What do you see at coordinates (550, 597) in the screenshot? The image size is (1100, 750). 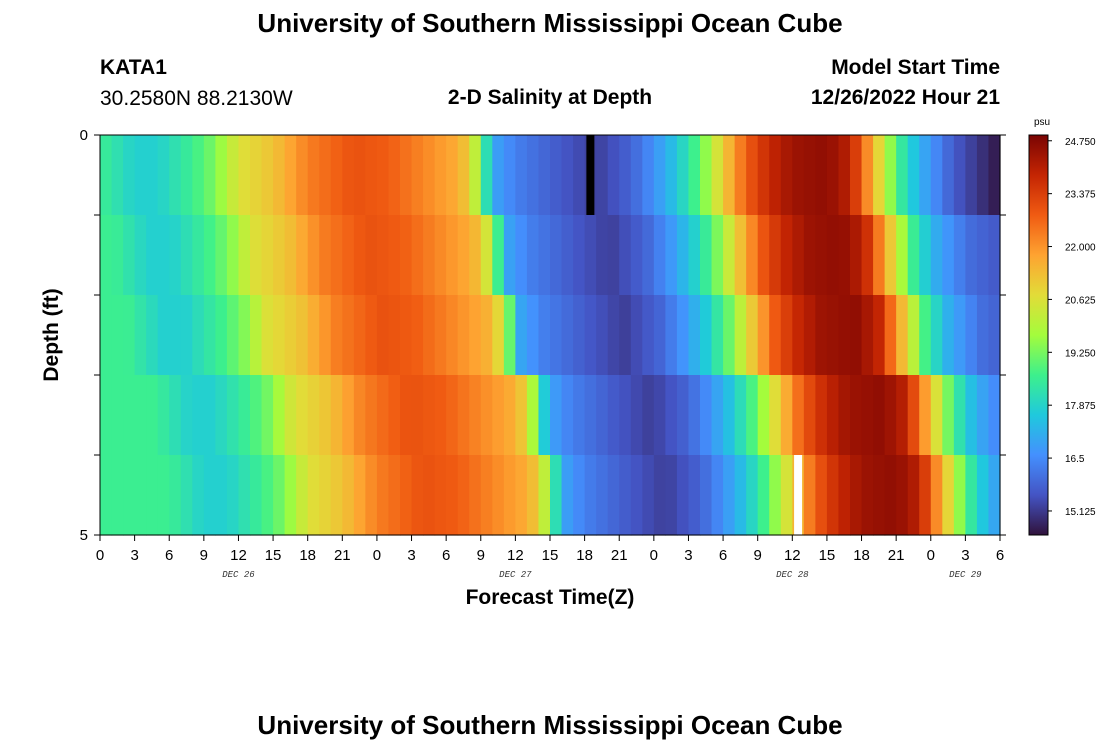 I see `x-axis-label: Forecast Time(Z)` at bounding box center [550, 597].